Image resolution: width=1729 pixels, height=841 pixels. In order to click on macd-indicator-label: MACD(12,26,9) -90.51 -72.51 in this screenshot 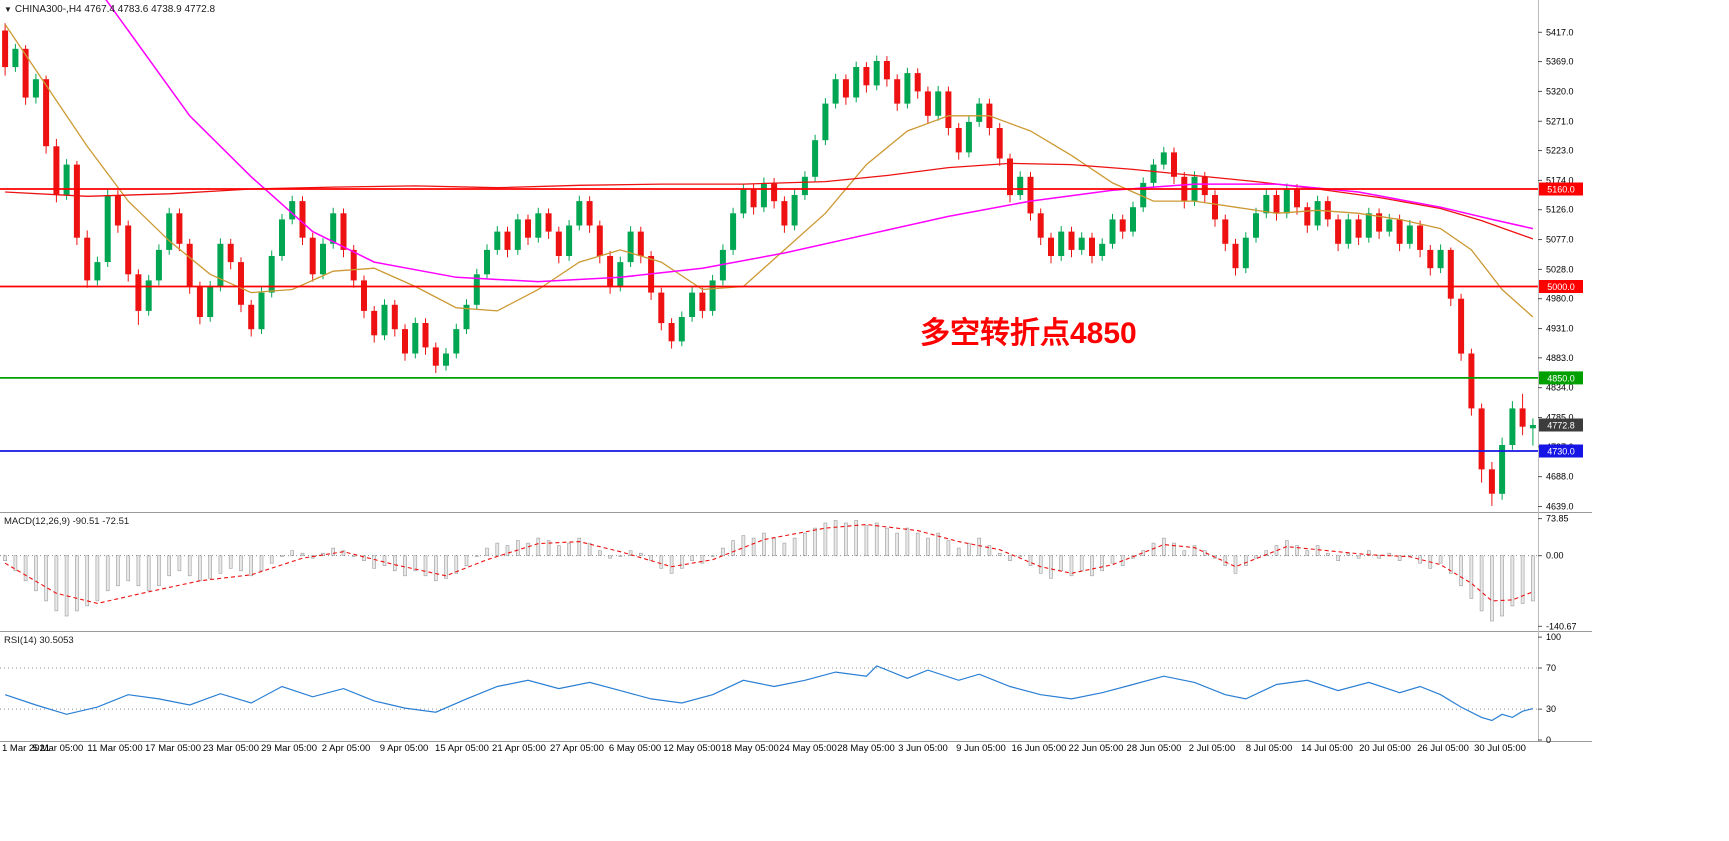, I will do `click(67, 521)`.